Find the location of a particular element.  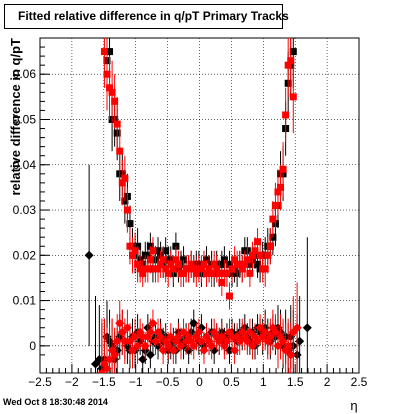

y-tick-label: 0.01 is located at coordinates (25, 301).